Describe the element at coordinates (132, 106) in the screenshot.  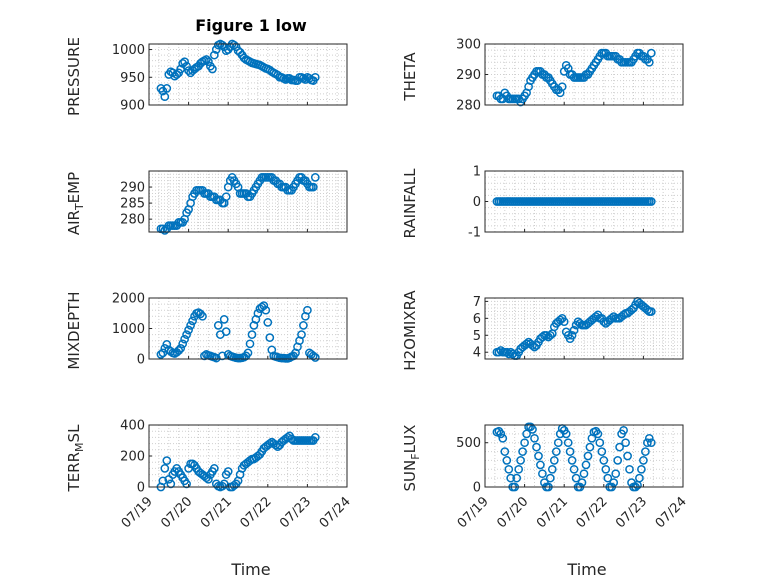
I see `y-tick-label: 900` at that location.